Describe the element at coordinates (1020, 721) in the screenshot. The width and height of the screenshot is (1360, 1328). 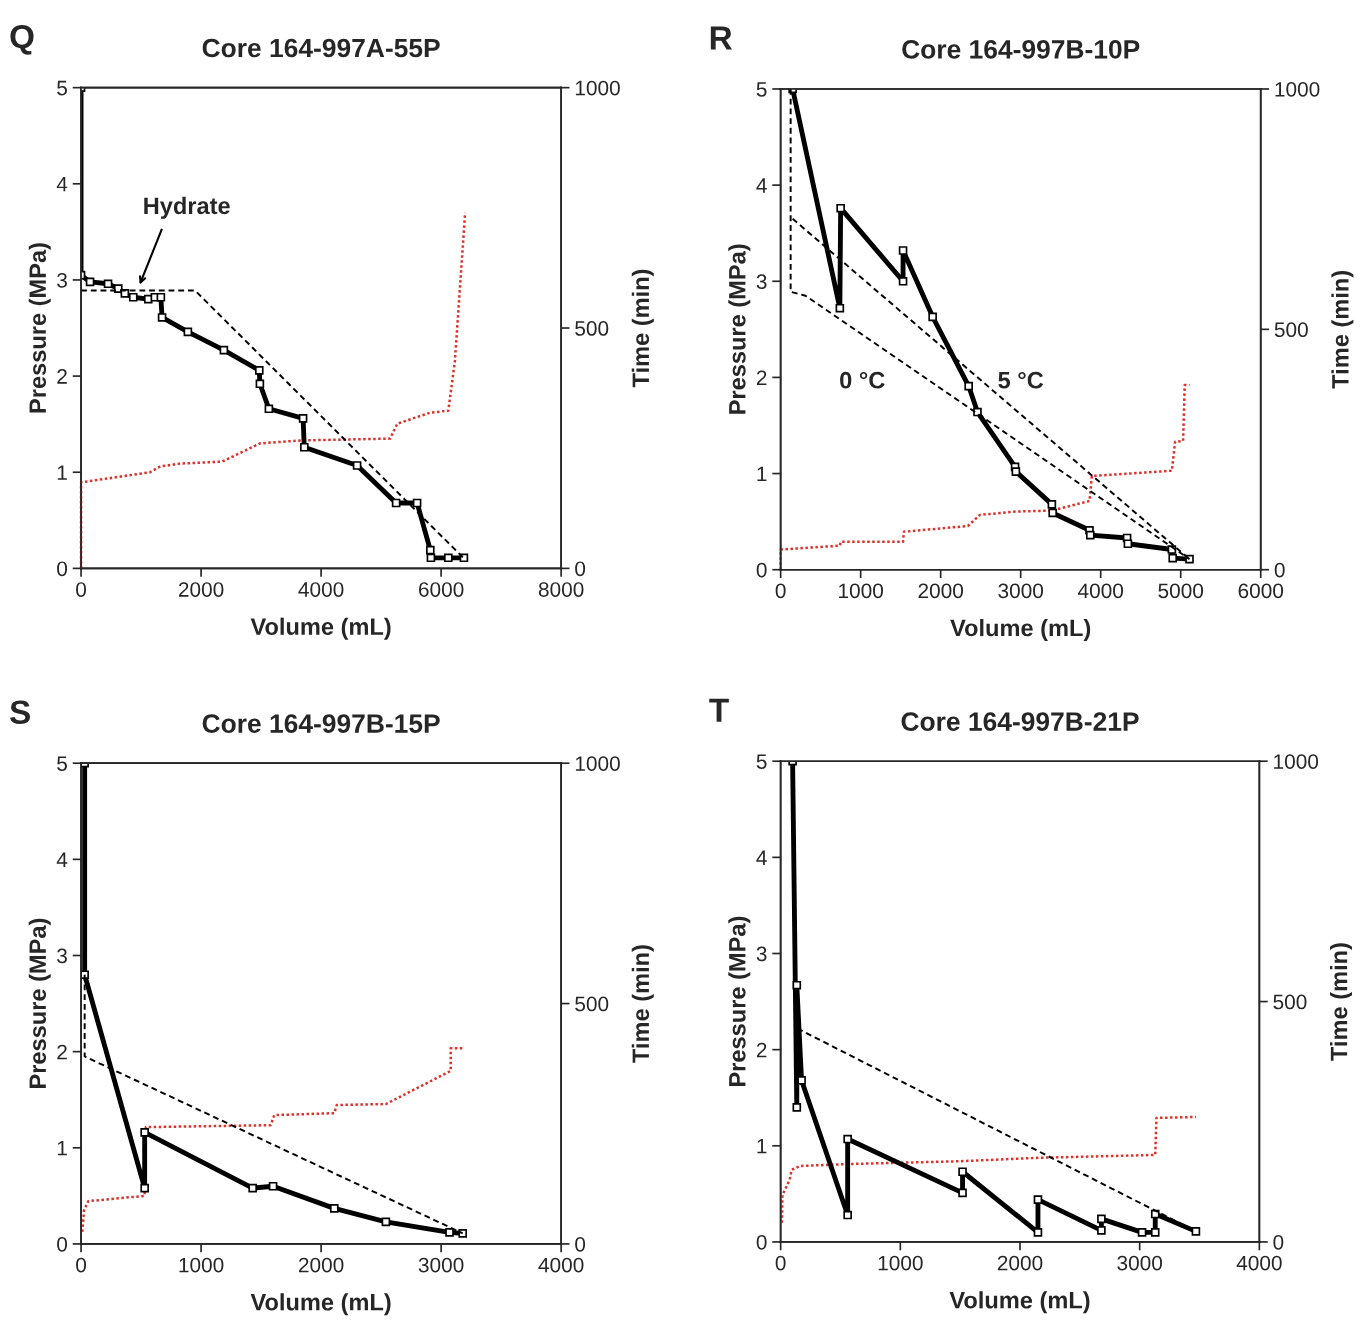
I see `chart-title: Core 164-997B-21P` at that location.